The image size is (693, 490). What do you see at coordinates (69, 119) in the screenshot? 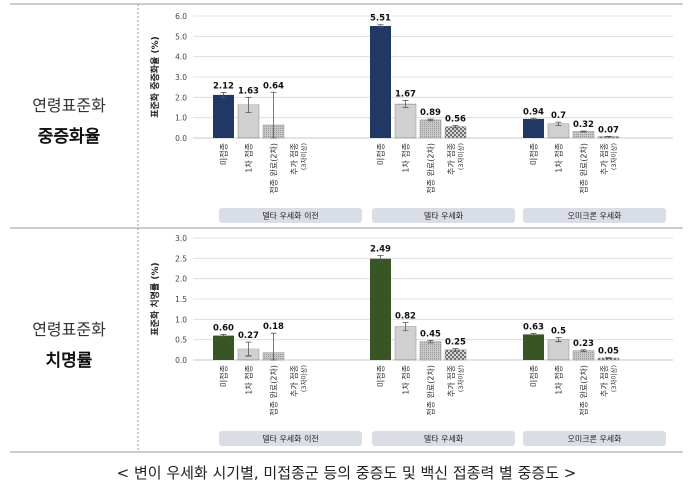
I see `row-label-severity: 연령표준화 중증화율` at bounding box center [69, 119].